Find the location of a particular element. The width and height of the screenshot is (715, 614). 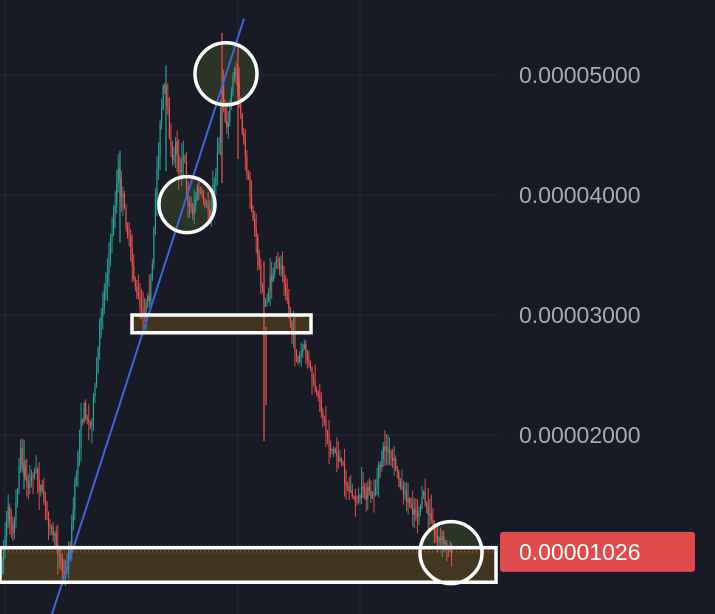

bottom-circle is located at coordinates (451, 552).